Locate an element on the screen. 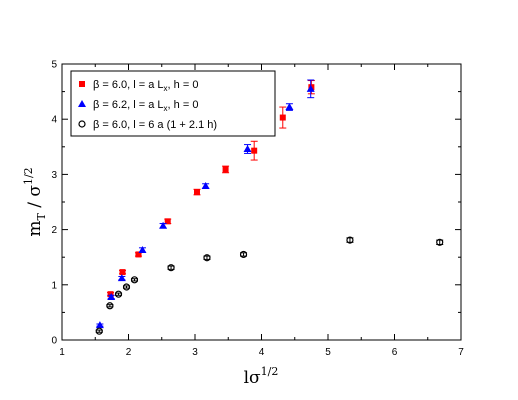  y-tick-label: 1 is located at coordinates (54, 285).